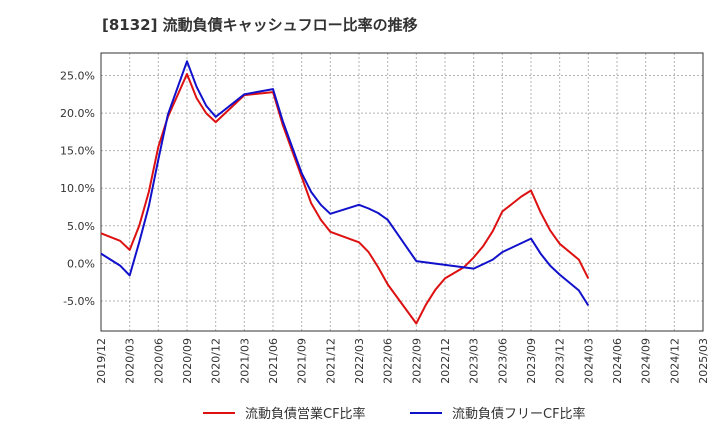 The width and height of the screenshot is (720, 440). Describe the element at coordinates (101, 361) in the screenshot. I see `x-tick-label: 2019/12` at that location.